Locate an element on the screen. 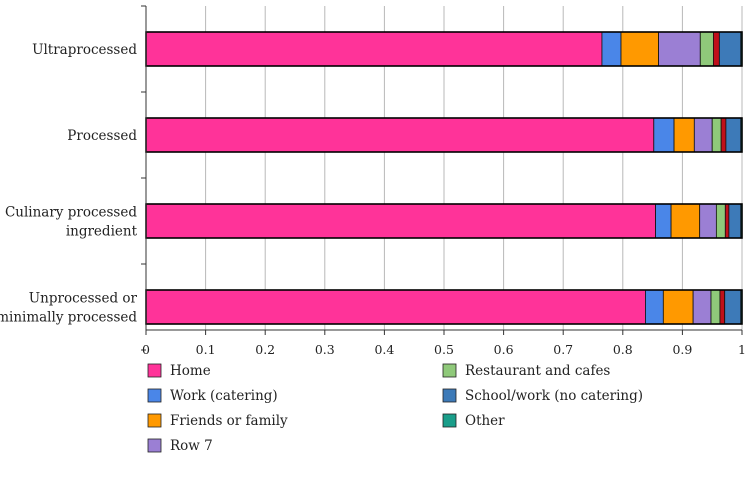 This screenshot has width=750, height=477. x-tick-label: 0.5 is located at coordinates (444, 349).